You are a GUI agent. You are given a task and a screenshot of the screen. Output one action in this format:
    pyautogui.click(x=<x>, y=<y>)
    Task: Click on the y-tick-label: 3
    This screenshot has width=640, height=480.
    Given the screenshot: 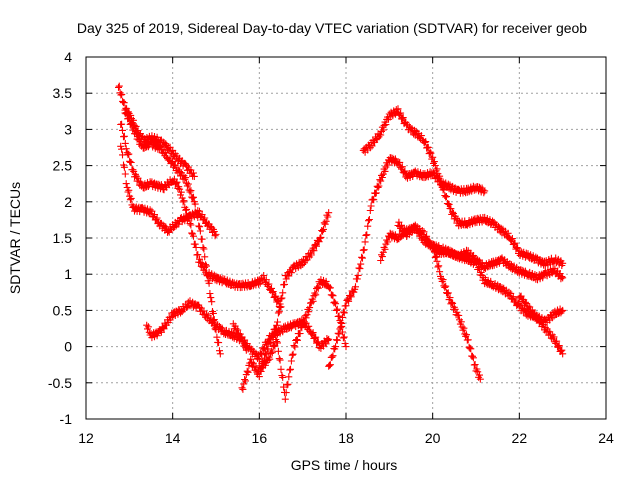 What is the action you would take?
    pyautogui.click(x=68, y=129)
    